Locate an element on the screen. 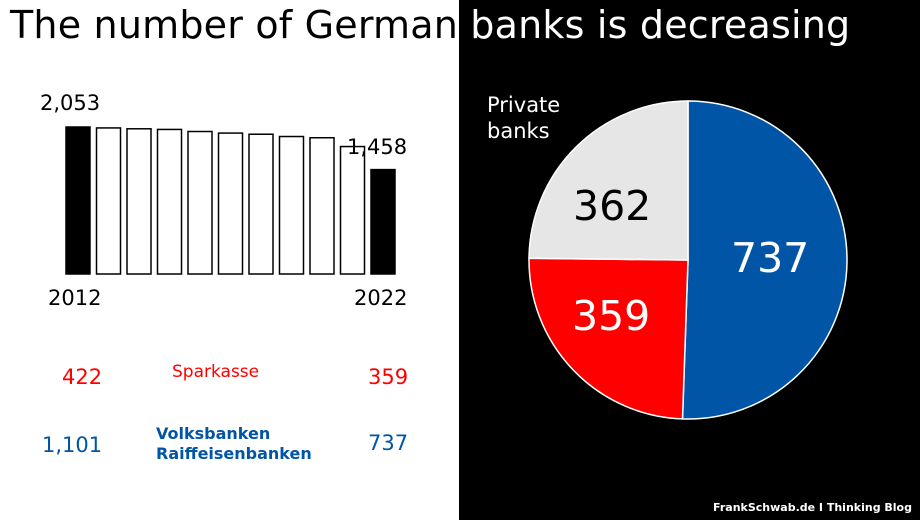 The height and width of the screenshot is (520, 920). title-part-1: The number of German is located at coordinates (234, 25).